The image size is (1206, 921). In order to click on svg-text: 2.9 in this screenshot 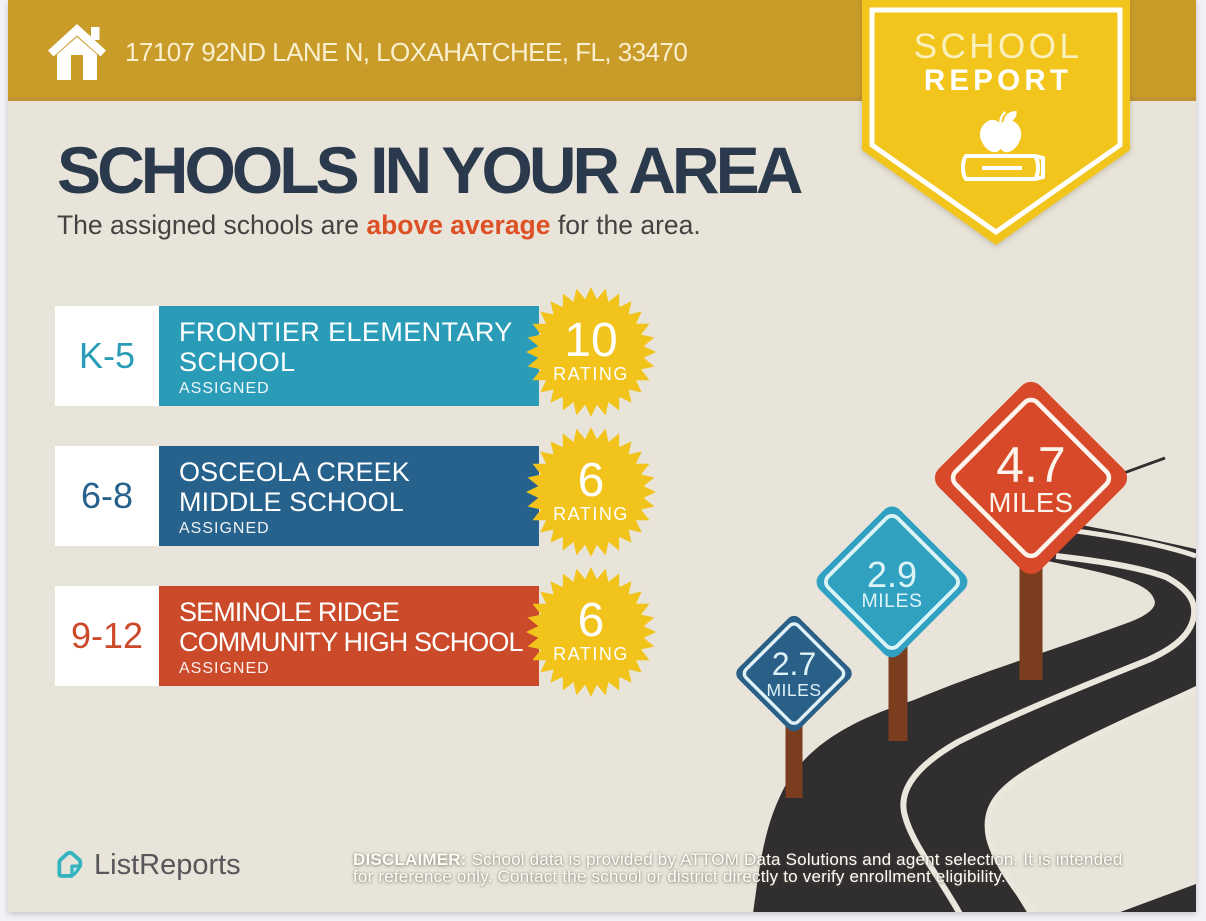, I will do `click(892, 574)`.